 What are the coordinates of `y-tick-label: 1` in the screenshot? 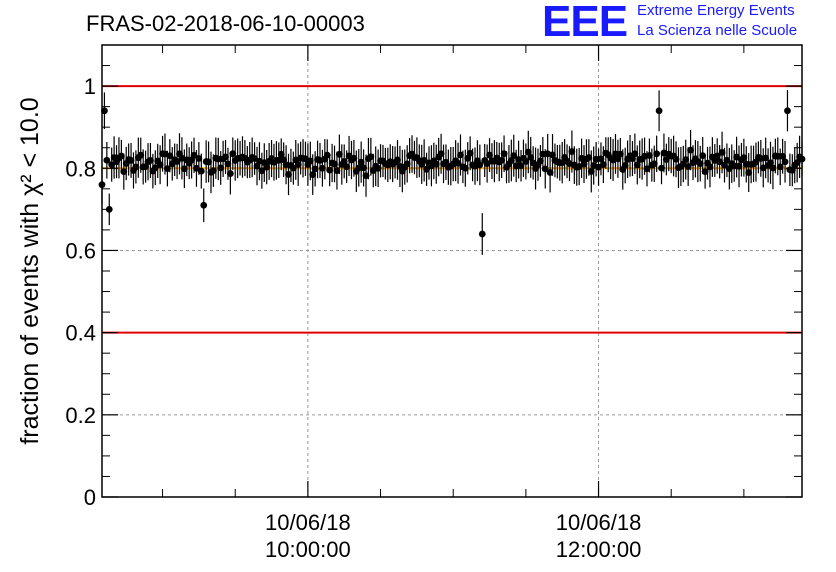 It's located at (90, 86).